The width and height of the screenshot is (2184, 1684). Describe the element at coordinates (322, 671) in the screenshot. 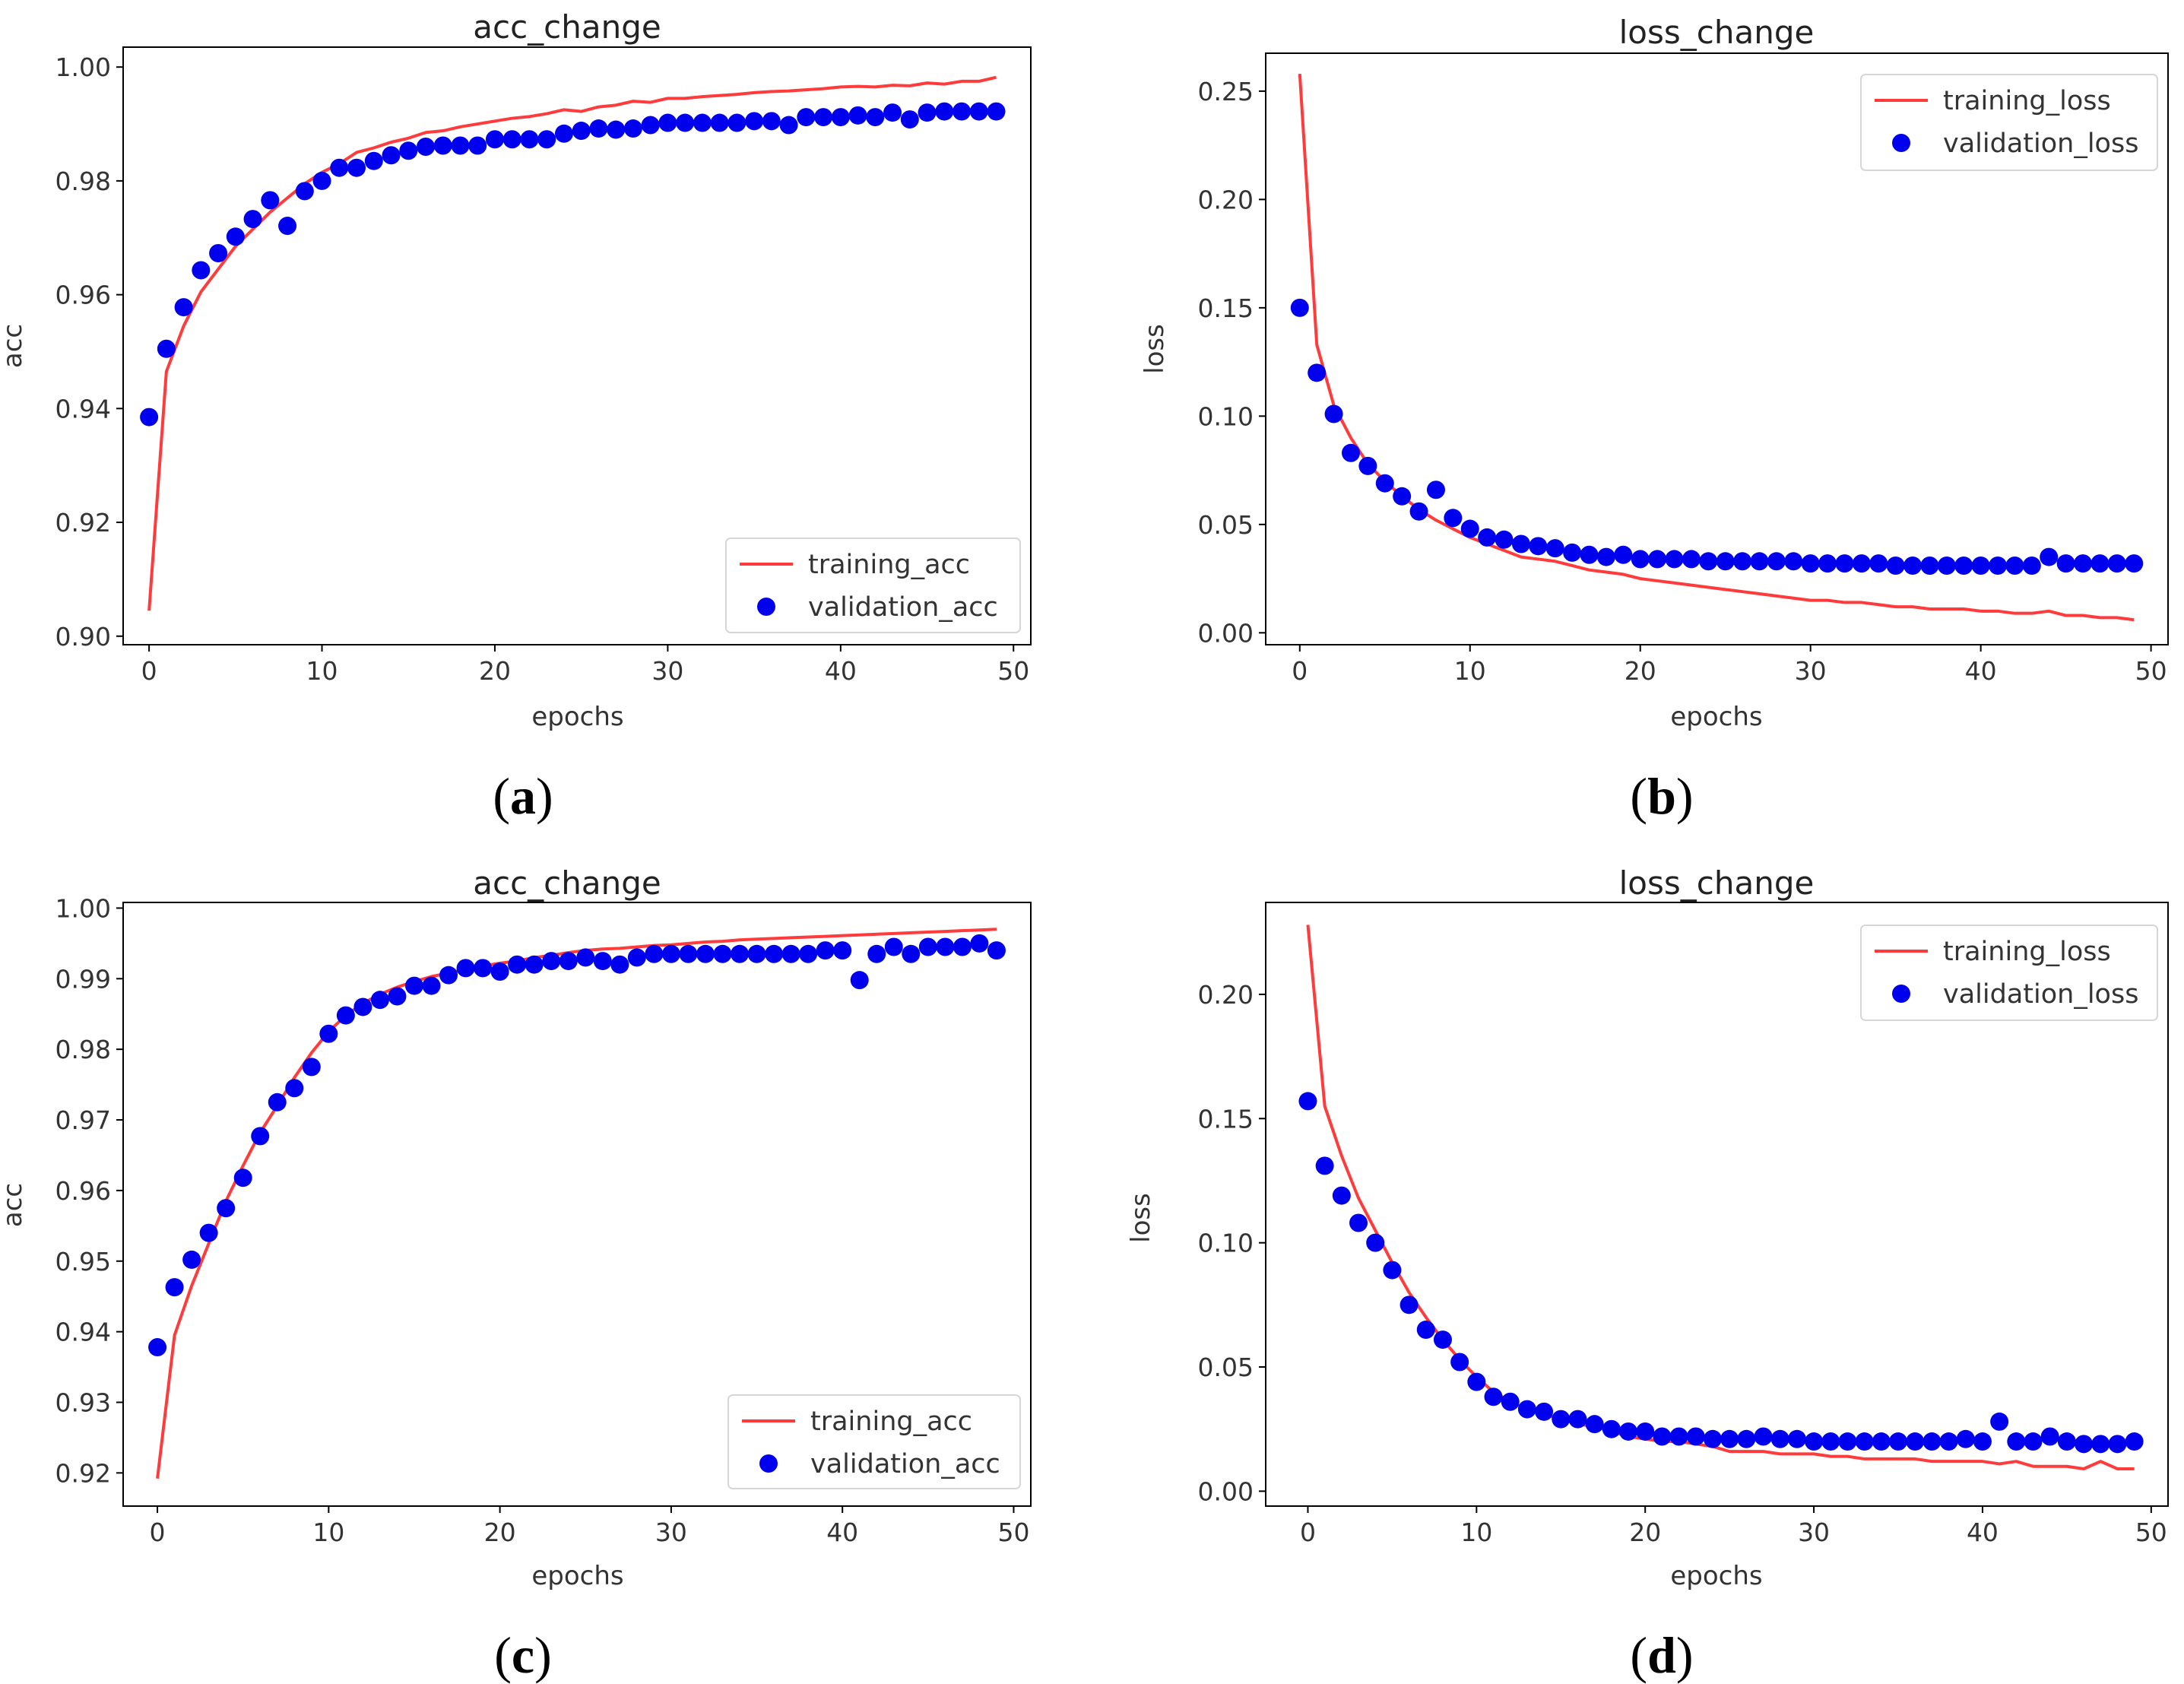

I see `x-tick-label: 10` at that location.